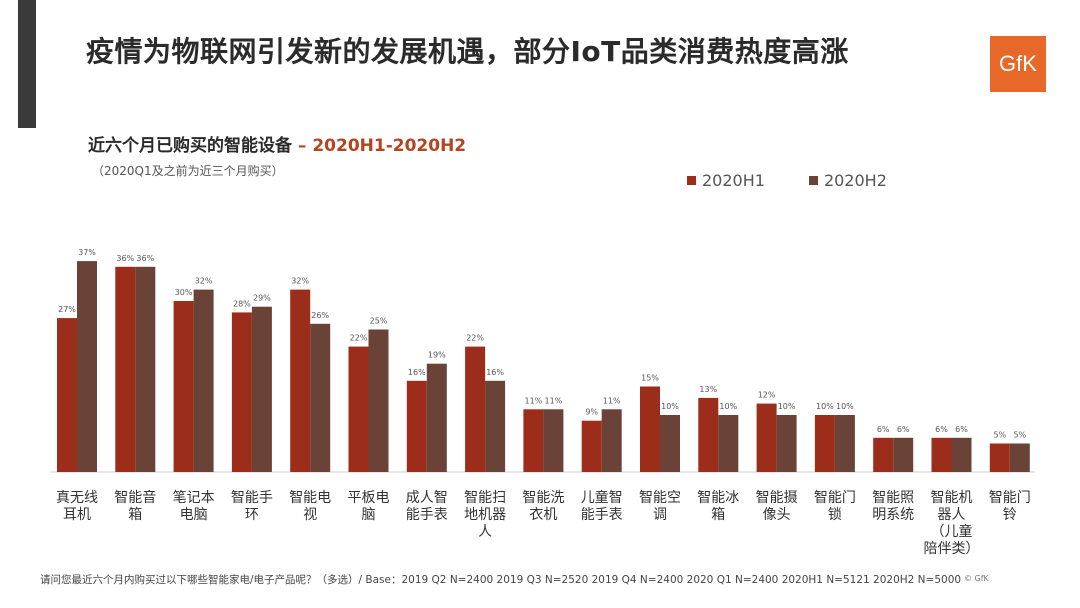  Describe the element at coordinates (660, 515) in the screenshot. I see `category-label: 调` at that location.